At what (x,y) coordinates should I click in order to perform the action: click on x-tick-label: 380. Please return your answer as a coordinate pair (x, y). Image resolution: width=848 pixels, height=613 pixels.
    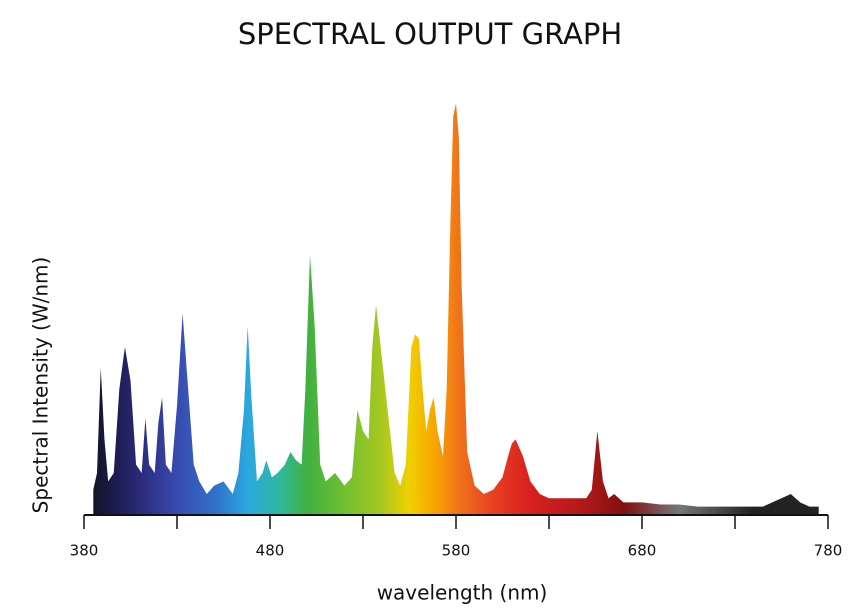
    Looking at the image, I should click on (84, 551).